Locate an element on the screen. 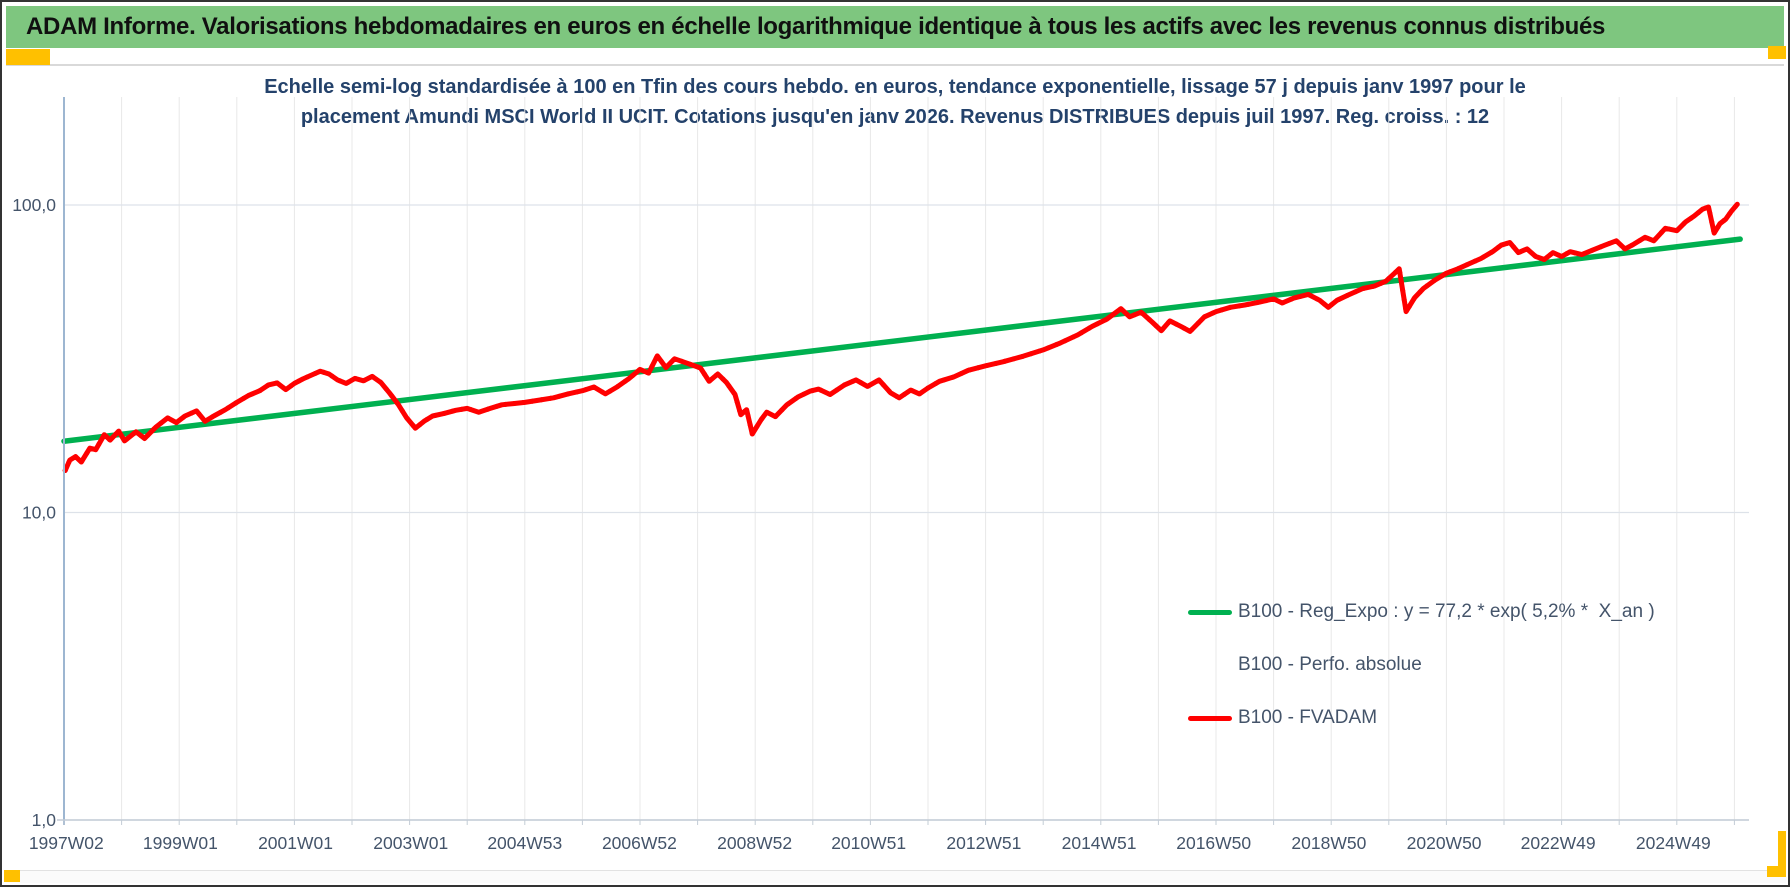  y-axis-tick-label: 1,0 is located at coordinates (44, 820).